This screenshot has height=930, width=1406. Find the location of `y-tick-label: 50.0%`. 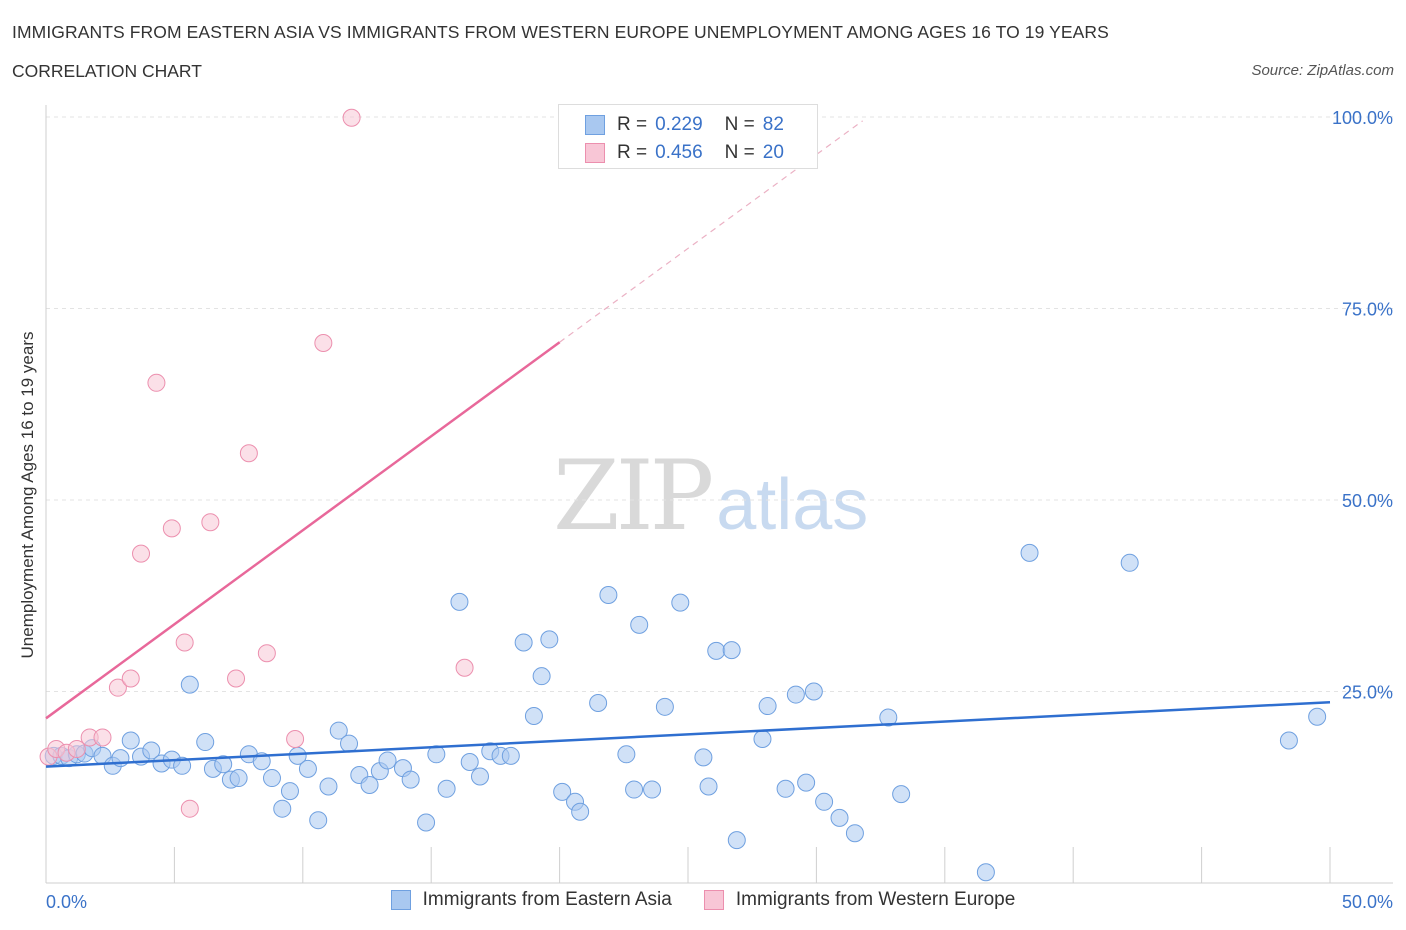

y-tick-label: 50.0% is located at coordinates (1367, 501).